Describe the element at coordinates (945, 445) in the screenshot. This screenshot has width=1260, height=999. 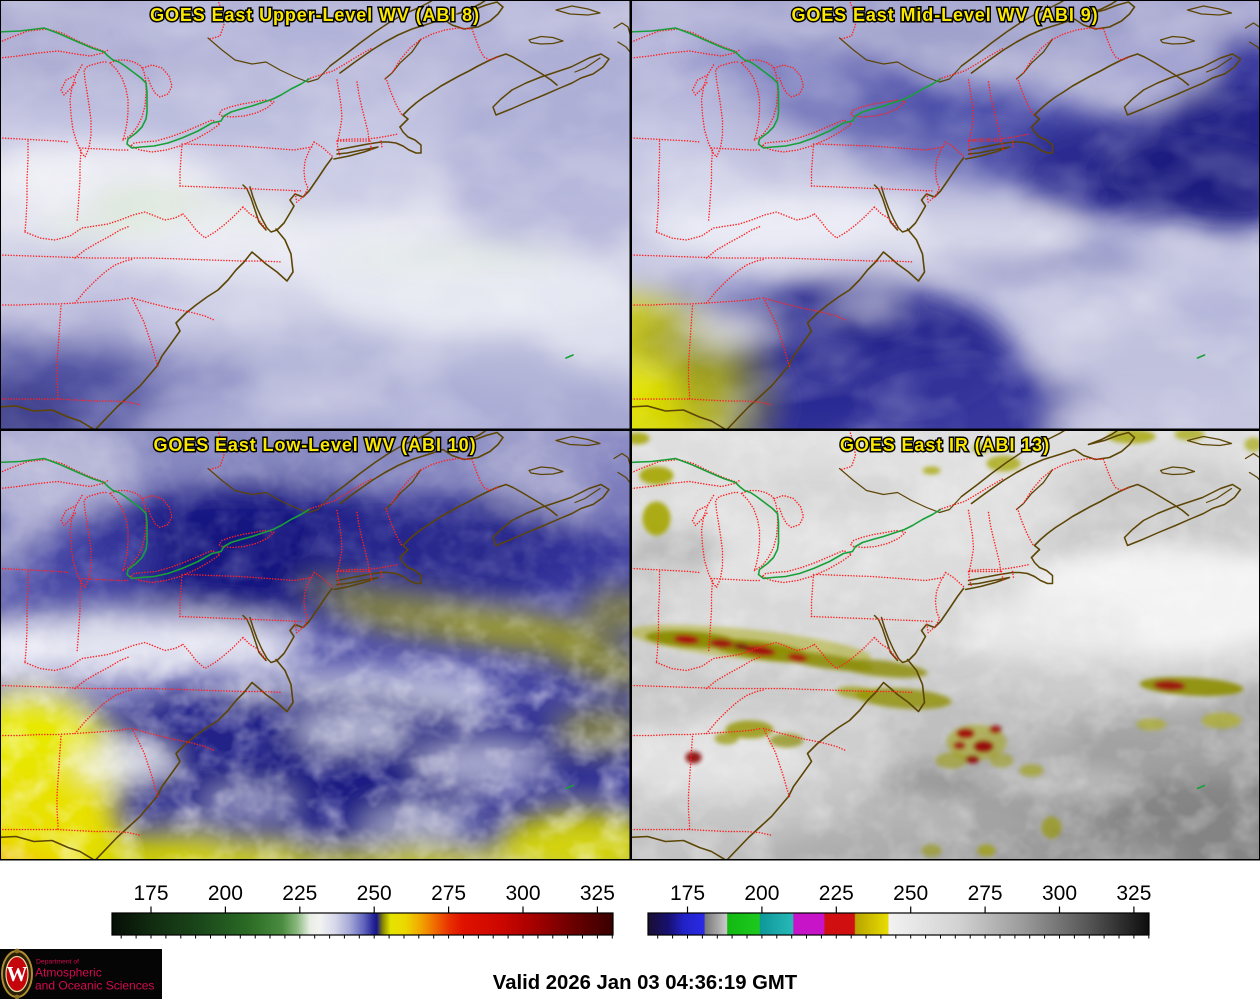
I see `svg-text: GOES East IR (ABI 13)` at that location.